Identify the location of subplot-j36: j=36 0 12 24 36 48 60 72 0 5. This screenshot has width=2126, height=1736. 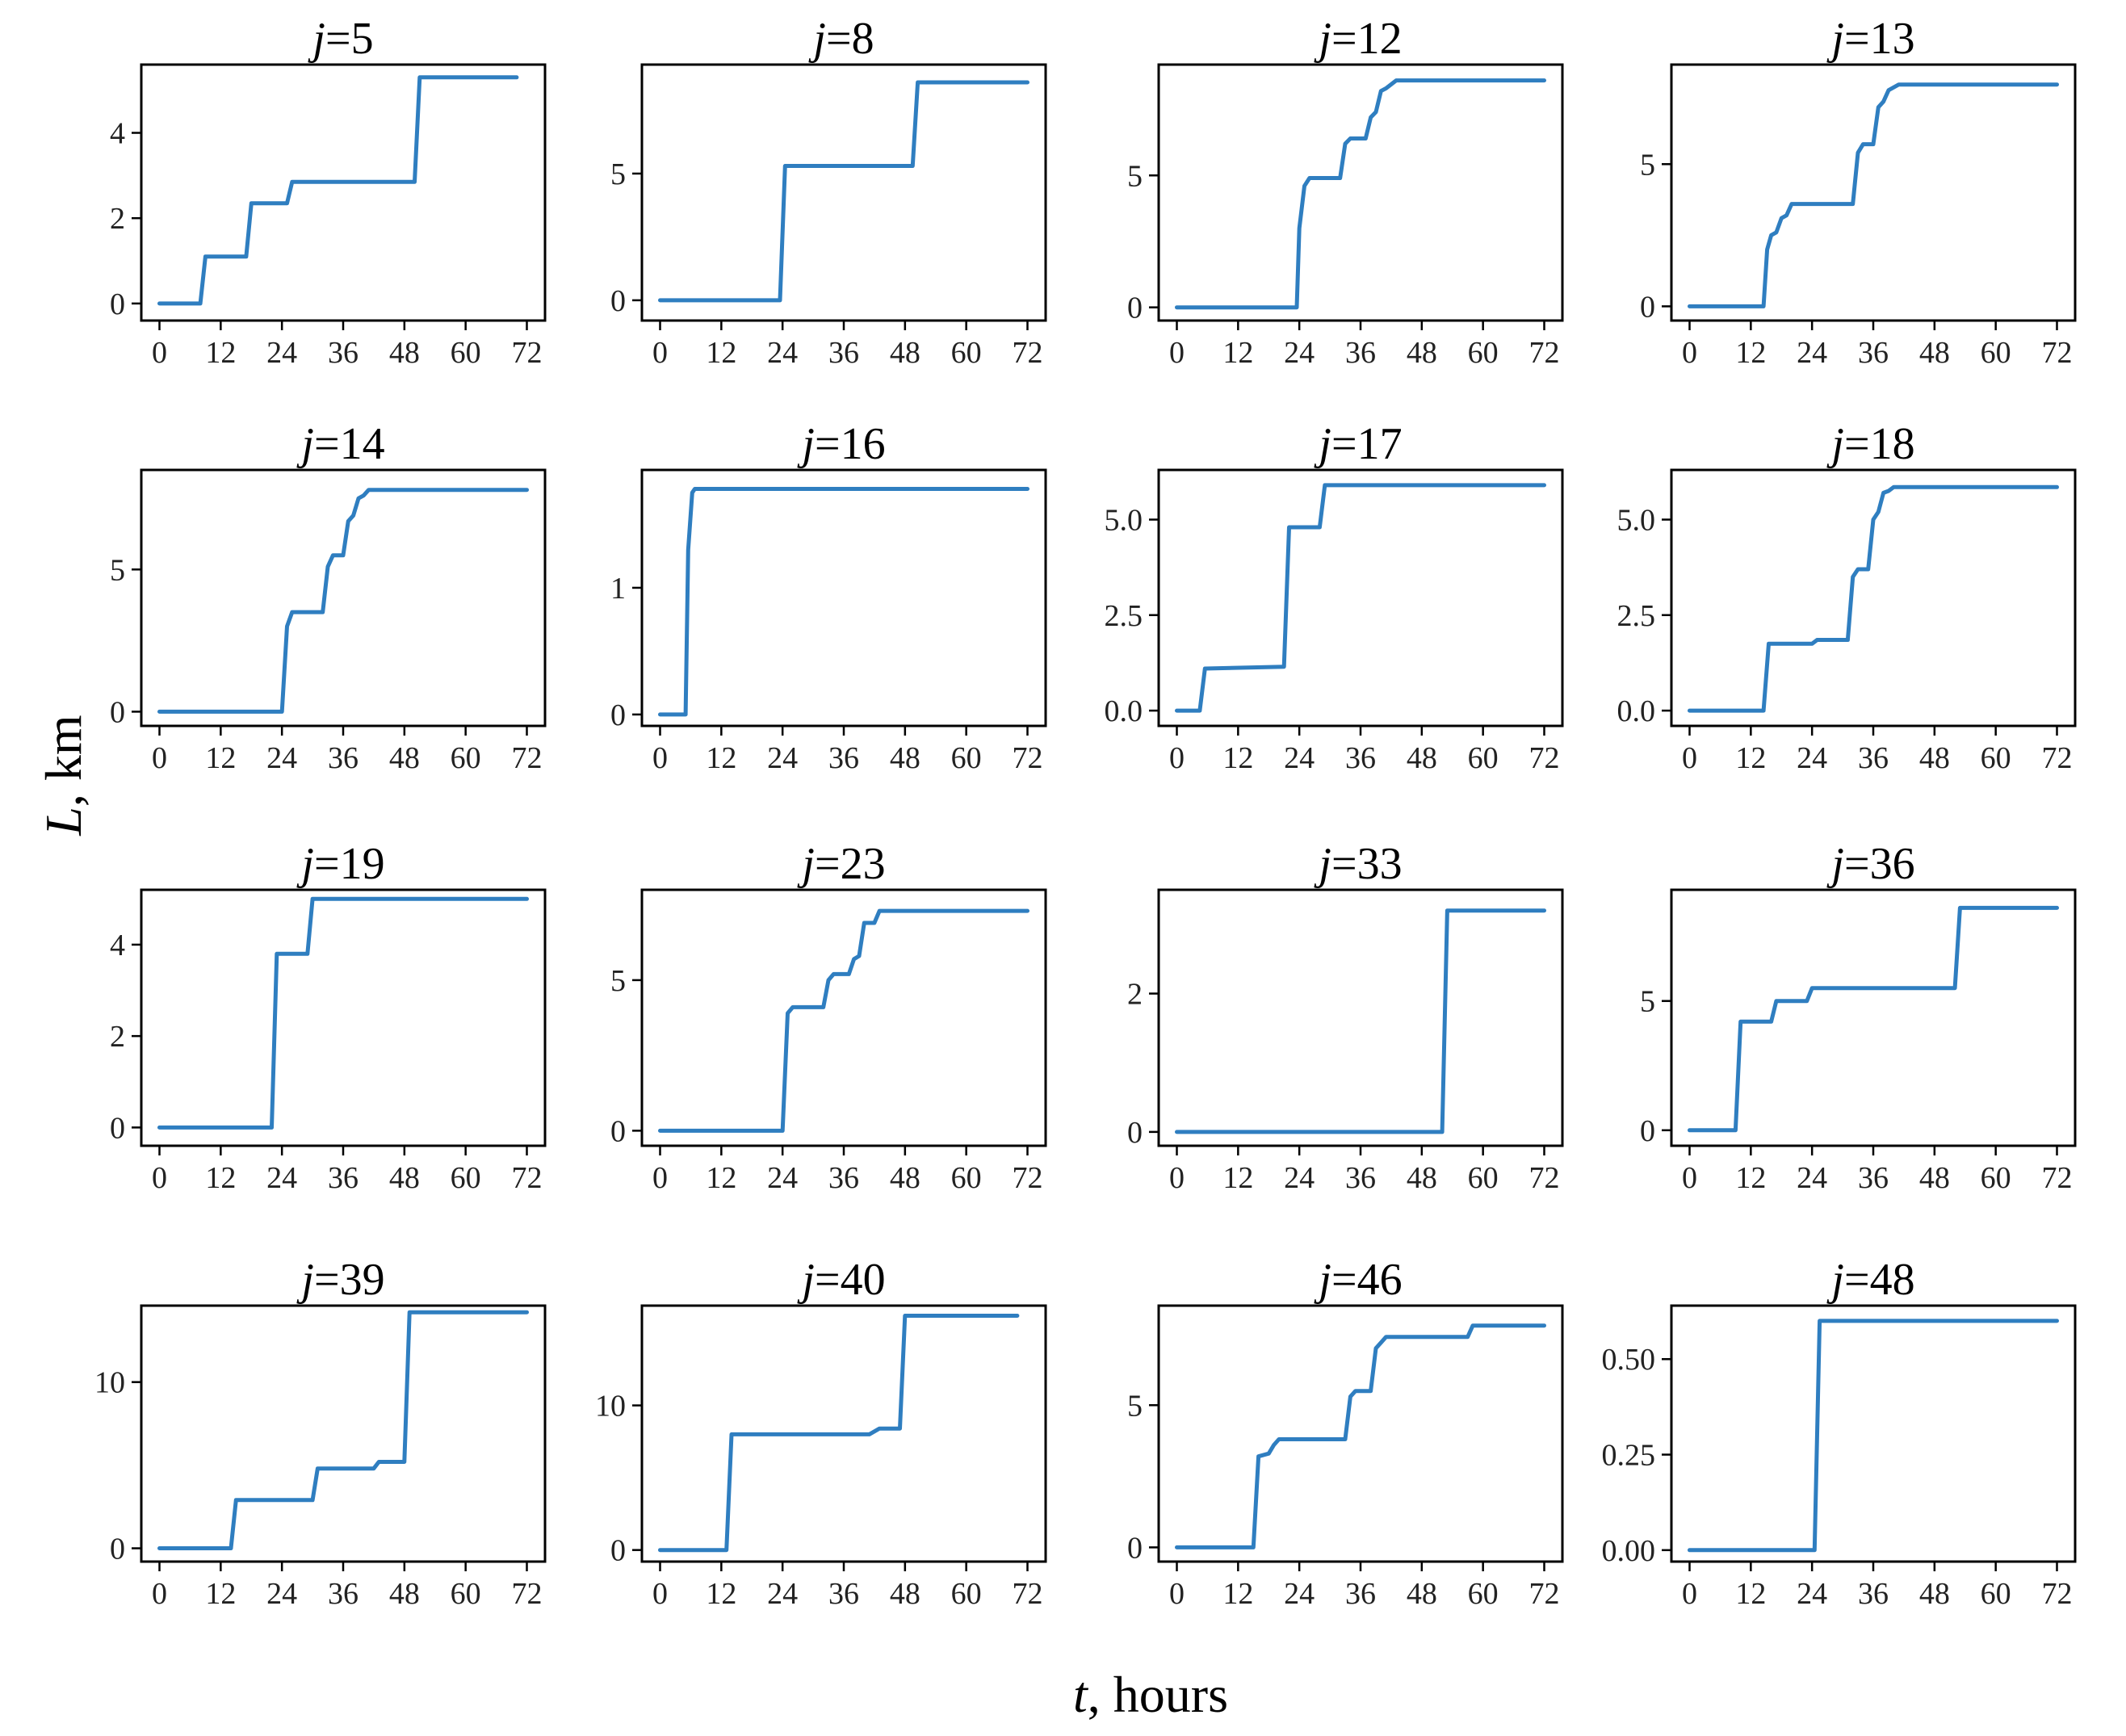
(1858, 1017).